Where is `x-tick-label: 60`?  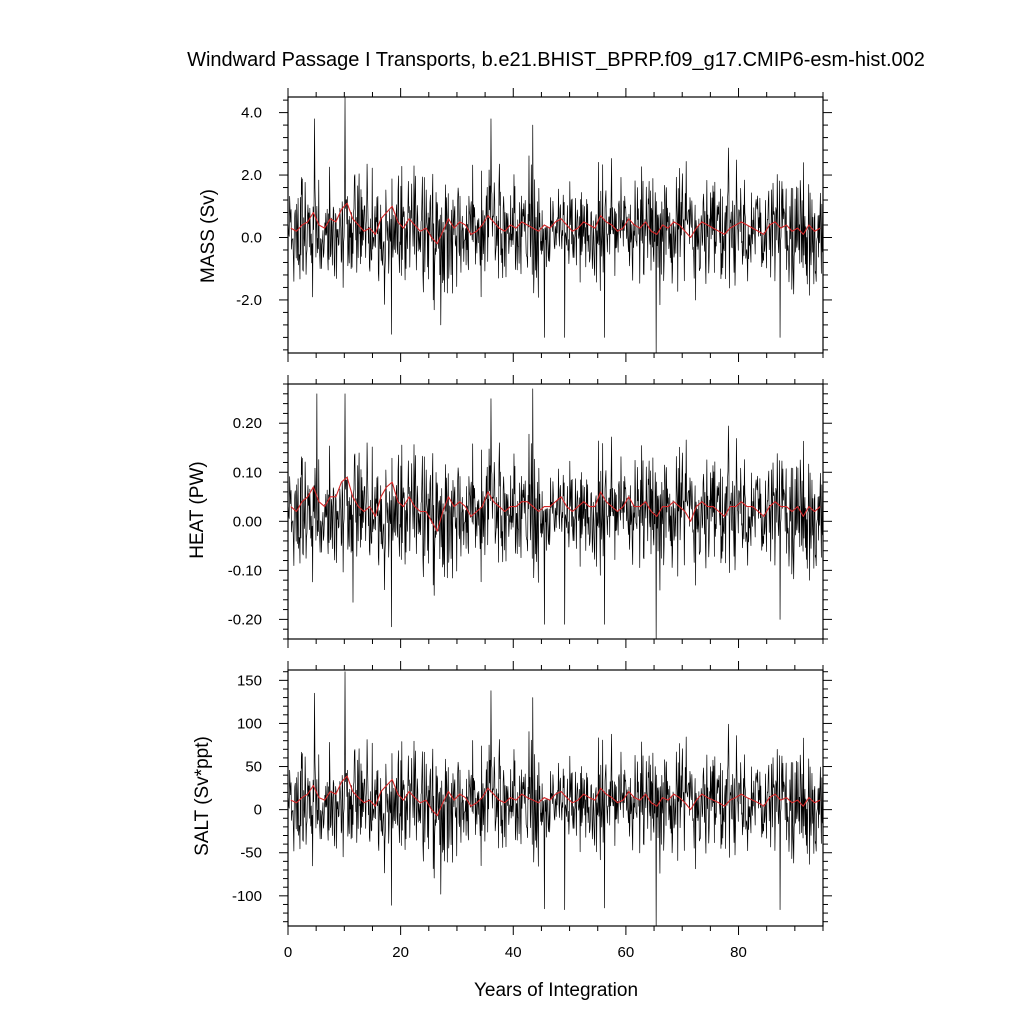
x-tick-label: 60 is located at coordinates (626, 952).